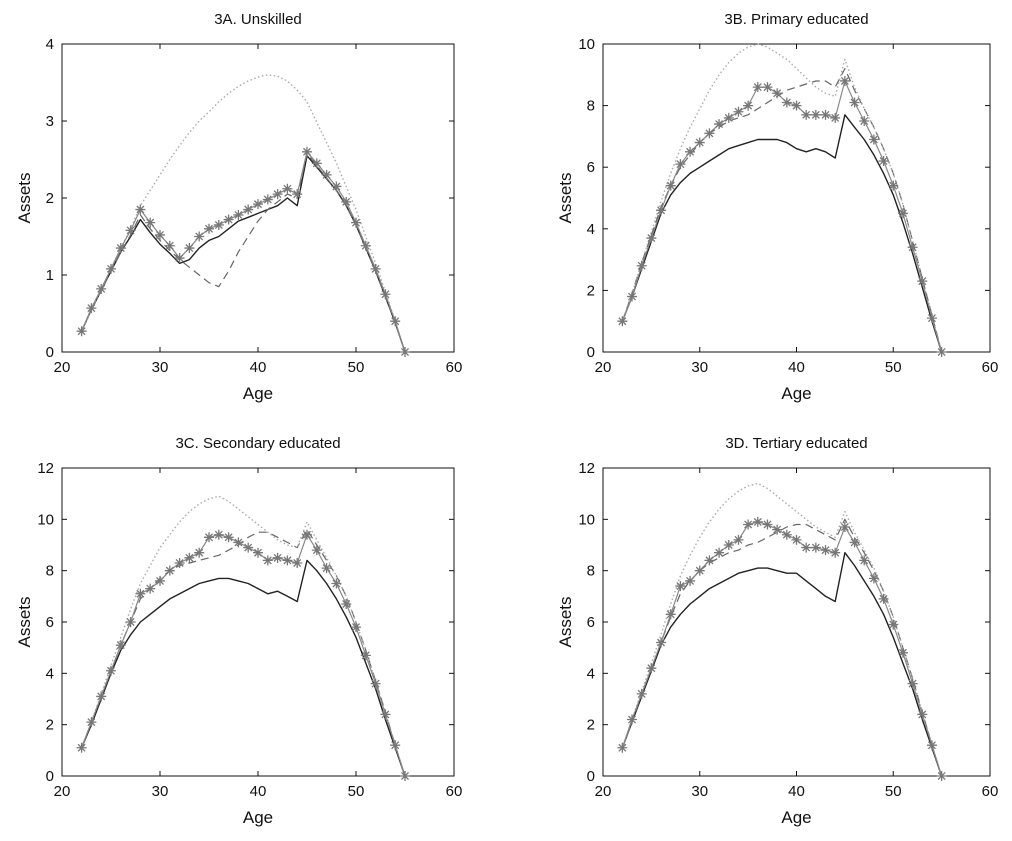 The width and height of the screenshot is (1012, 841). Describe the element at coordinates (50, 121) in the screenshot. I see `y-tick-label: 3` at that location.